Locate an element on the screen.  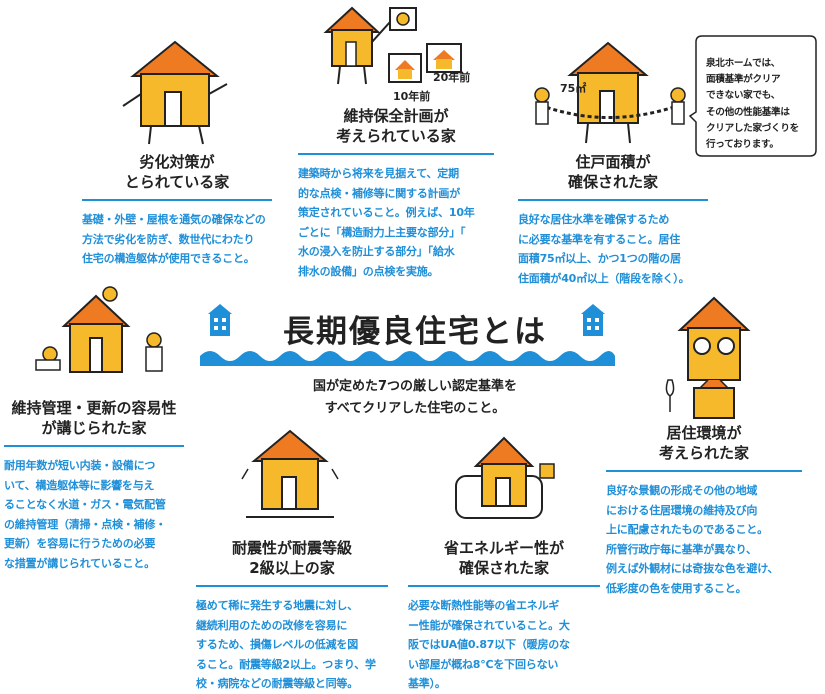
building-icon-left is located at coordinates (220, 320).